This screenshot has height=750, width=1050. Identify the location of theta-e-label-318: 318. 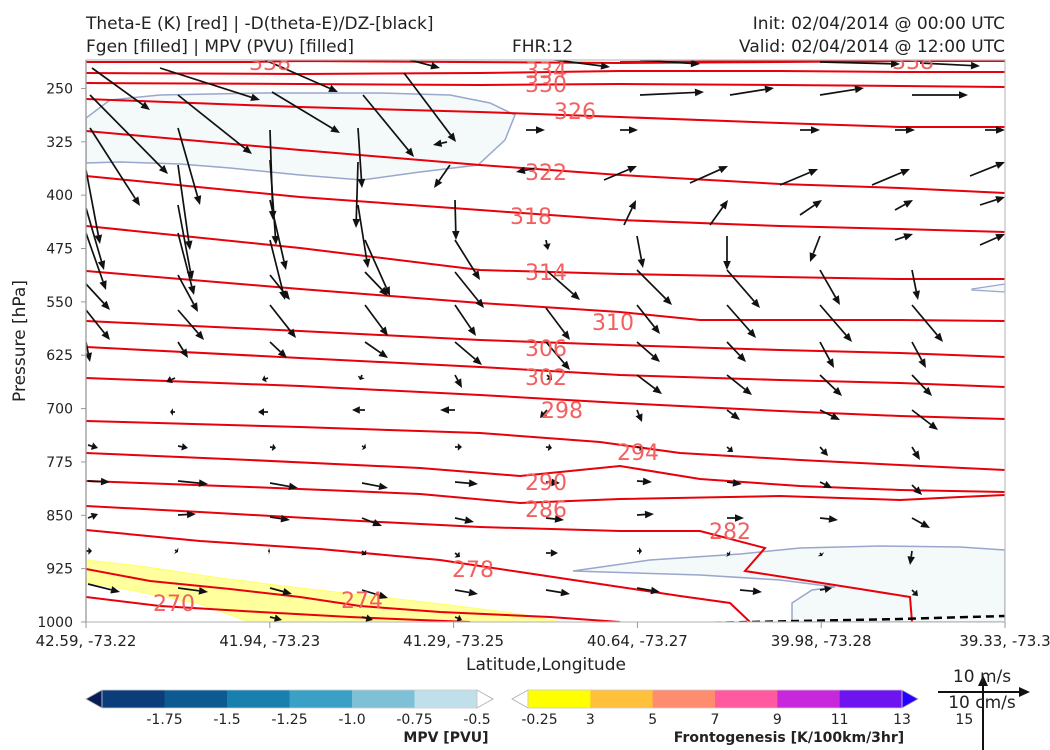
(531, 217).